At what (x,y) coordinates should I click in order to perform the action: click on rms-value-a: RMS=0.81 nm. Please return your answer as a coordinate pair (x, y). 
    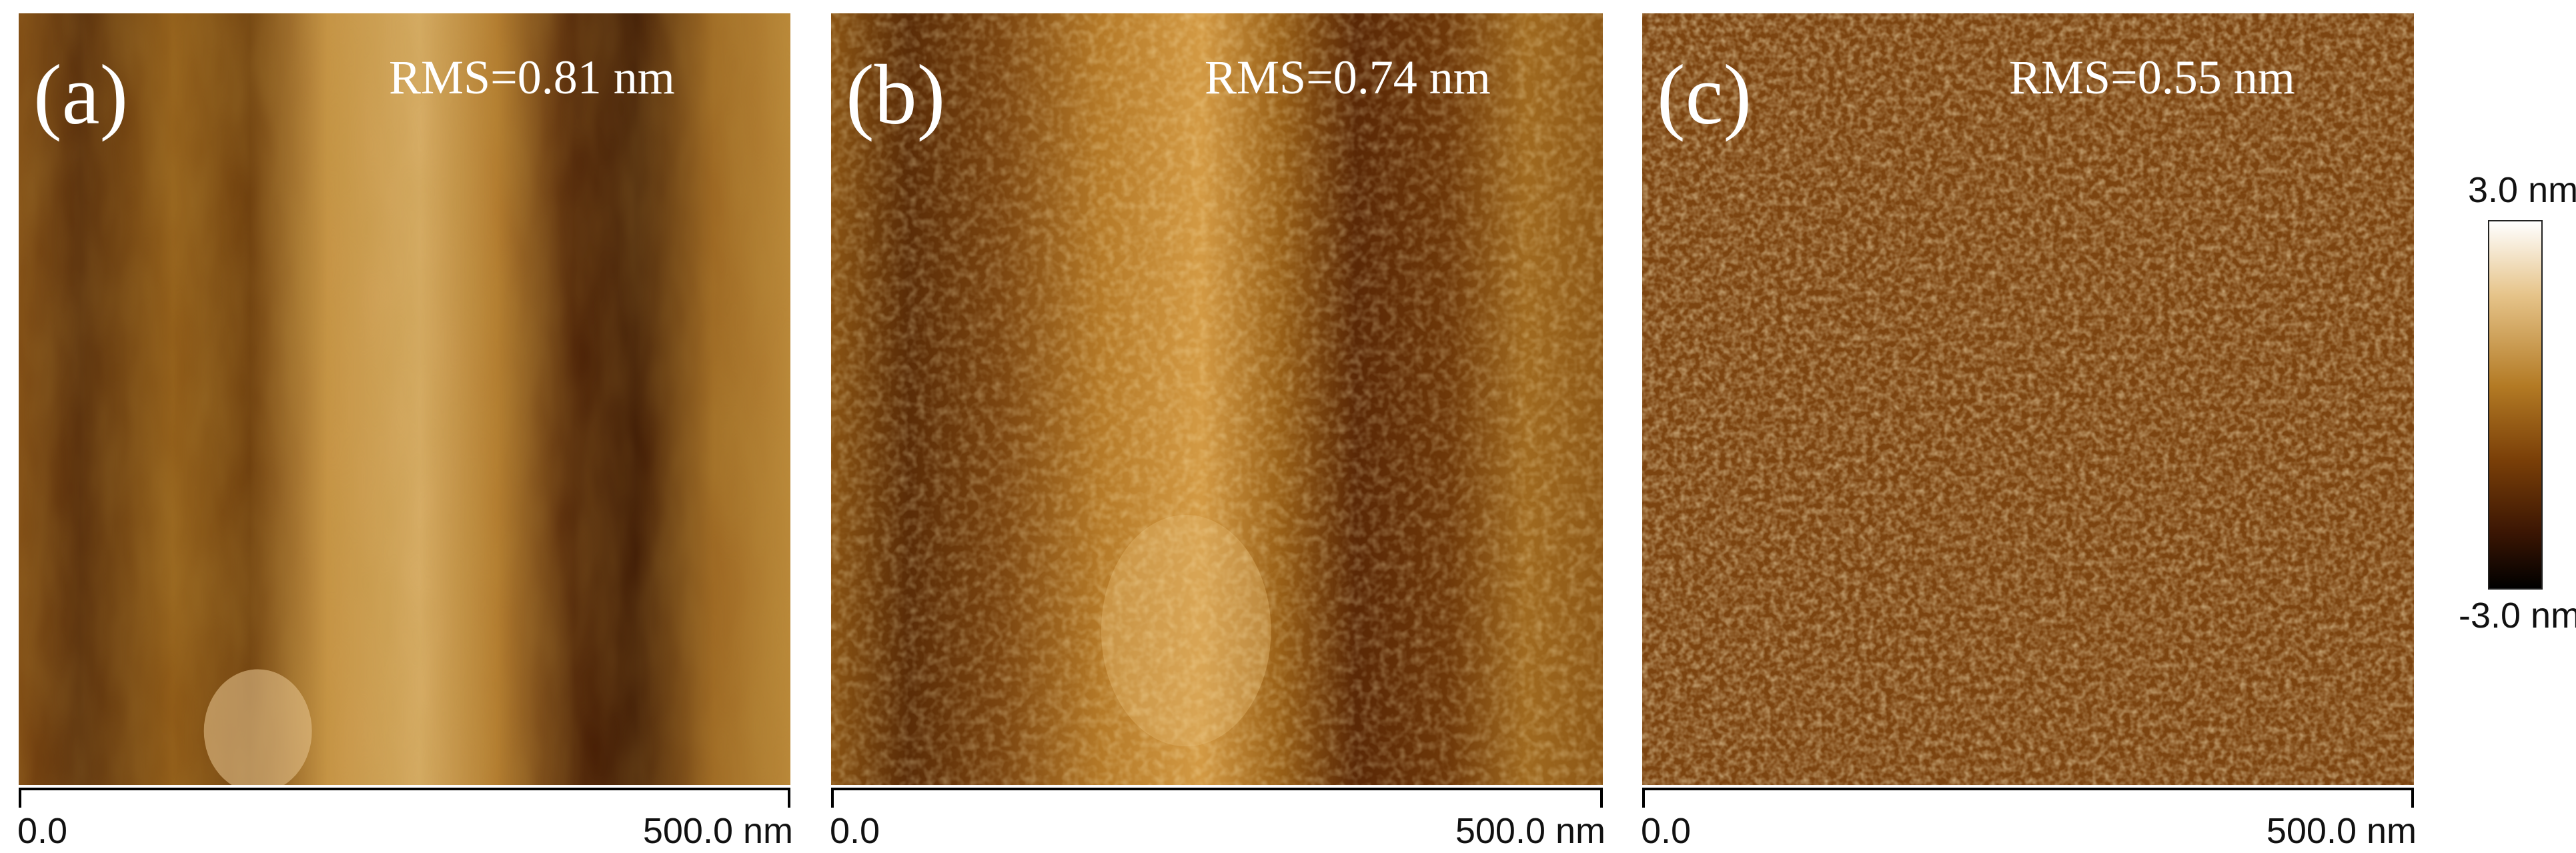
    Looking at the image, I should click on (532, 77).